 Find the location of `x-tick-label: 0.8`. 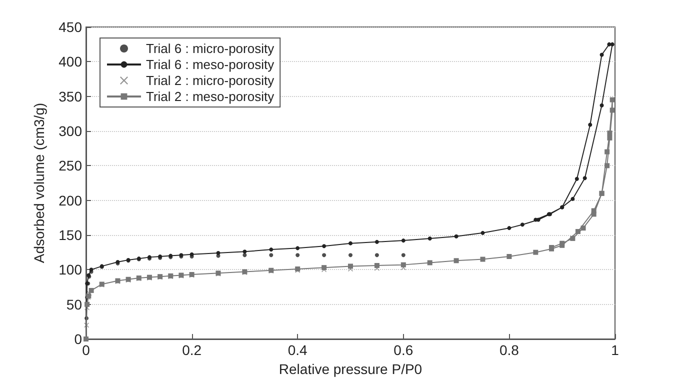

x-tick-label: 0.8 is located at coordinates (509, 350).